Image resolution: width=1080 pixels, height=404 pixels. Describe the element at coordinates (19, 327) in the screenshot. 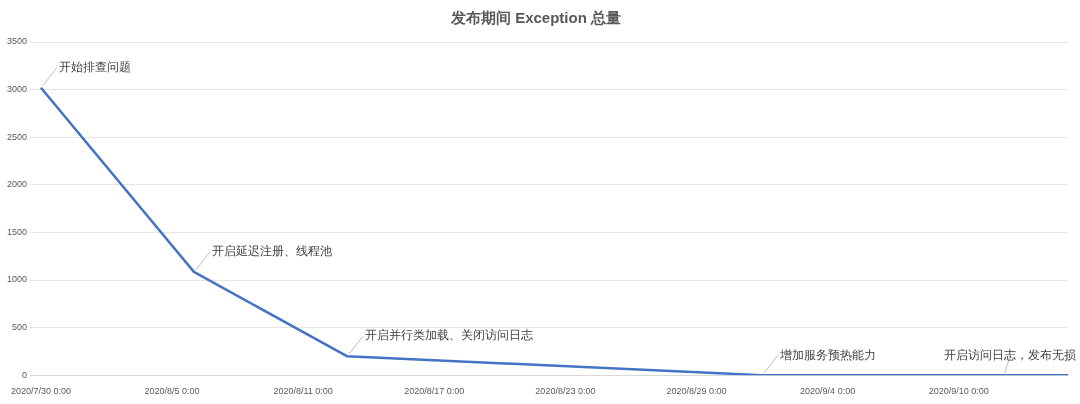

I see `y-tick-label: 500` at that location.